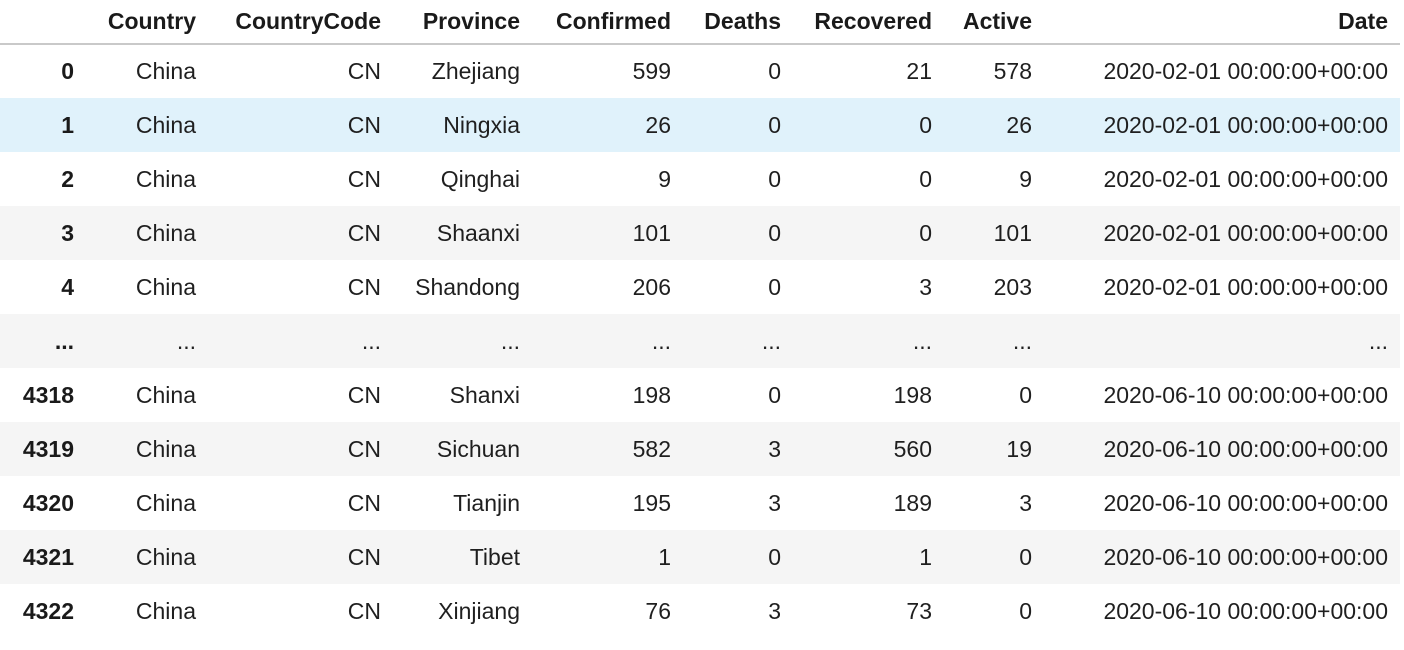 This screenshot has height=650, width=1404. I want to click on header-active: Active, so click(997, 21).